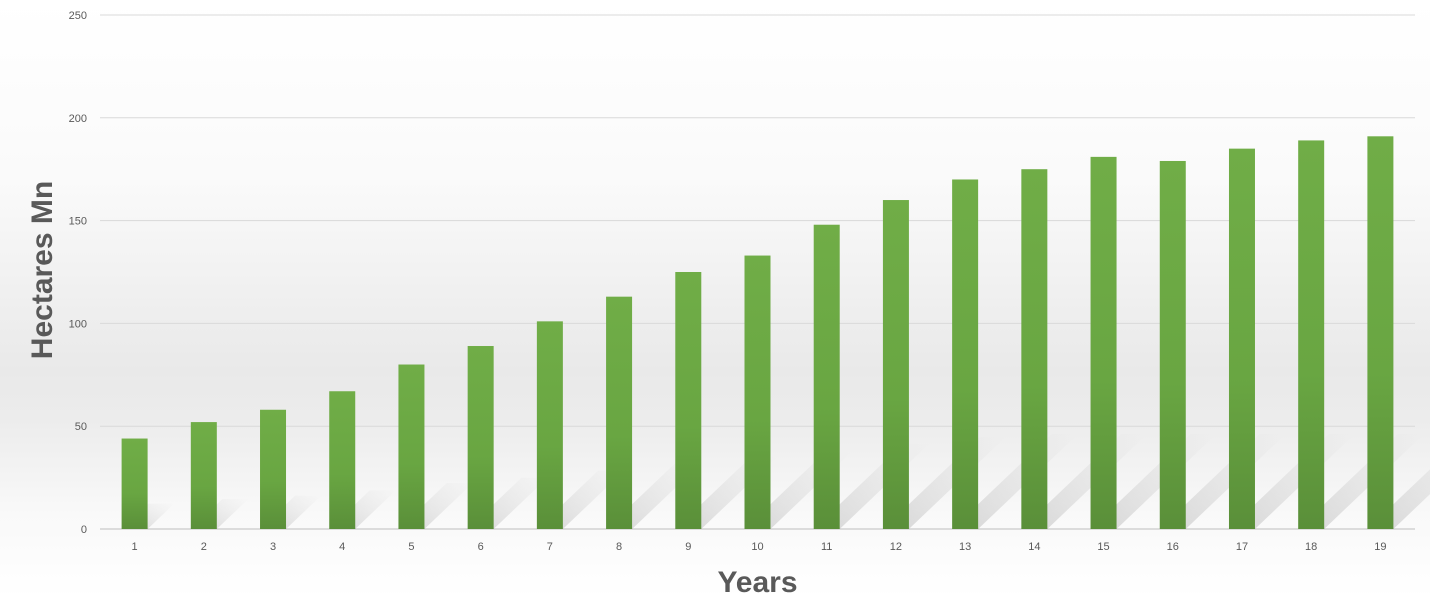 Image resolution: width=1430 pixels, height=598 pixels. I want to click on y-tick-label: 50, so click(81, 427).